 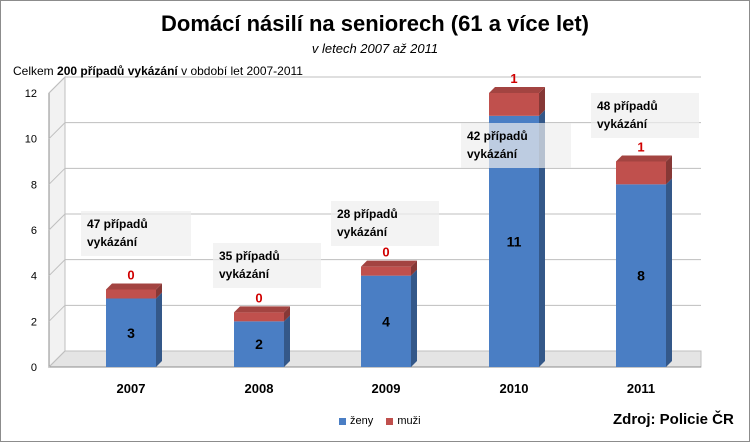 I want to click on legend-item-zeny: ženy, so click(x=356, y=421).